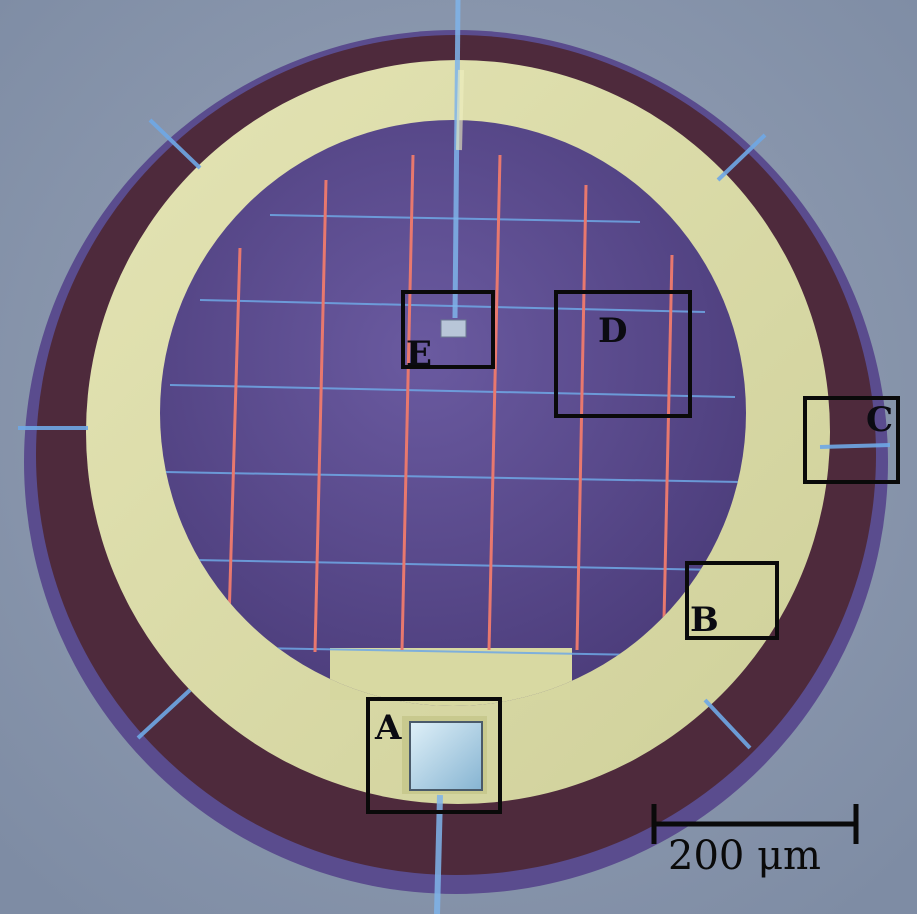 This screenshot has width=917, height=914. I want to click on bottom-contact-pad, so click(444, 755).